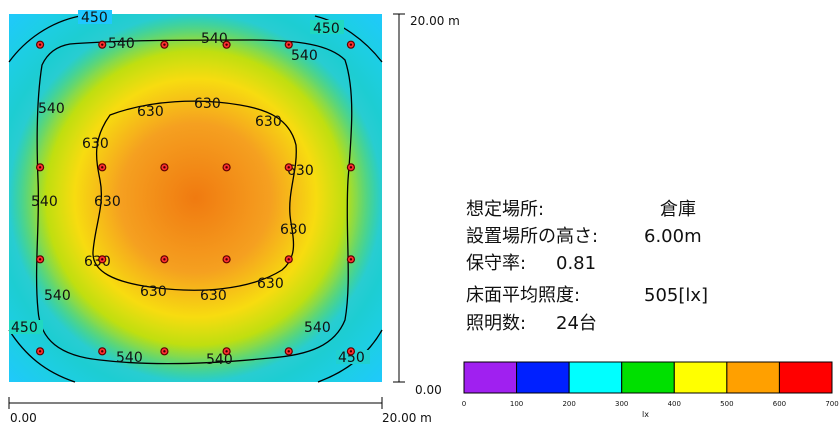 The height and width of the screenshot is (428, 839). What do you see at coordinates (496, 263) in the screenshot?
I see `info-label: 保守率:` at bounding box center [496, 263].